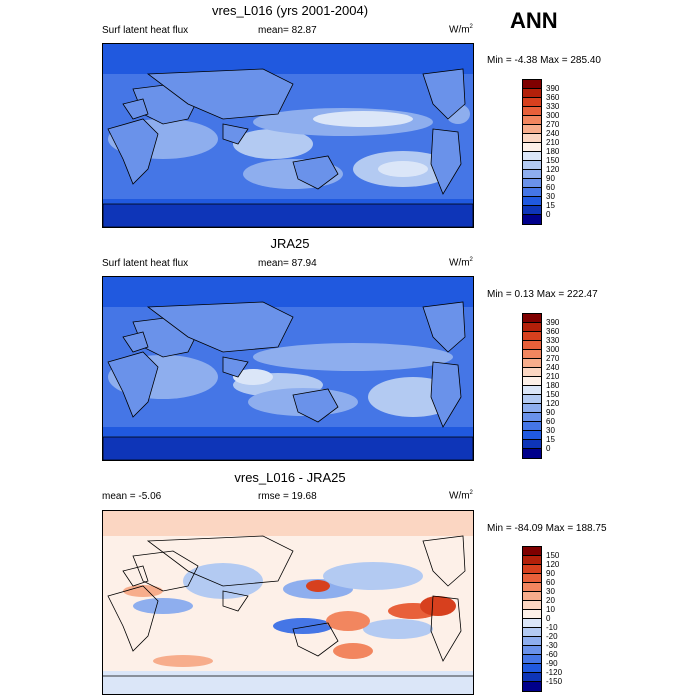 The width and height of the screenshot is (700, 700). Describe the element at coordinates (544, 60) in the screenshot. I see `panel1-min-max: Min = -4.38 Max = 285.40` at that location.